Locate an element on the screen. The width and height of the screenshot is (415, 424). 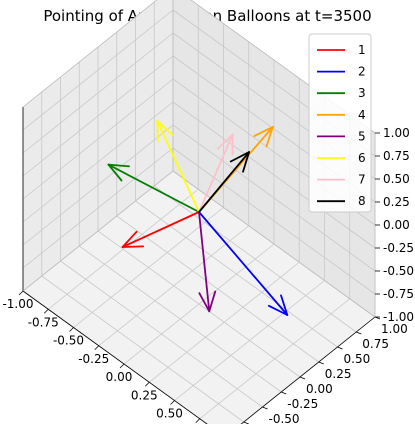
legend-label-8: 8 is located at coordinates (362, 201).